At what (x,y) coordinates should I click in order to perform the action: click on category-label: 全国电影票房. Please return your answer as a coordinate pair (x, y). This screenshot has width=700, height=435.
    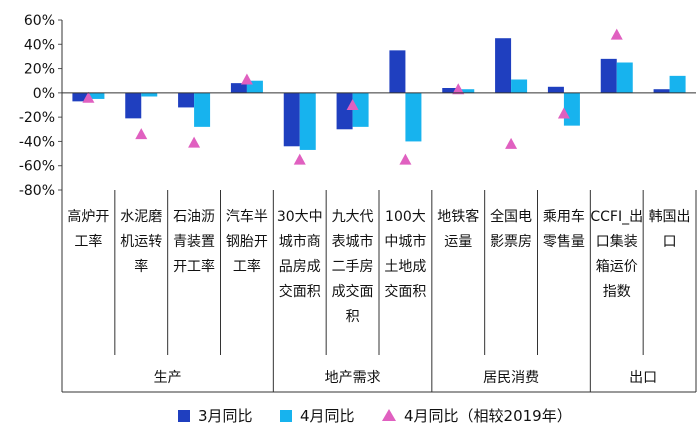
    Looking at the image, I should click on (511, 230).